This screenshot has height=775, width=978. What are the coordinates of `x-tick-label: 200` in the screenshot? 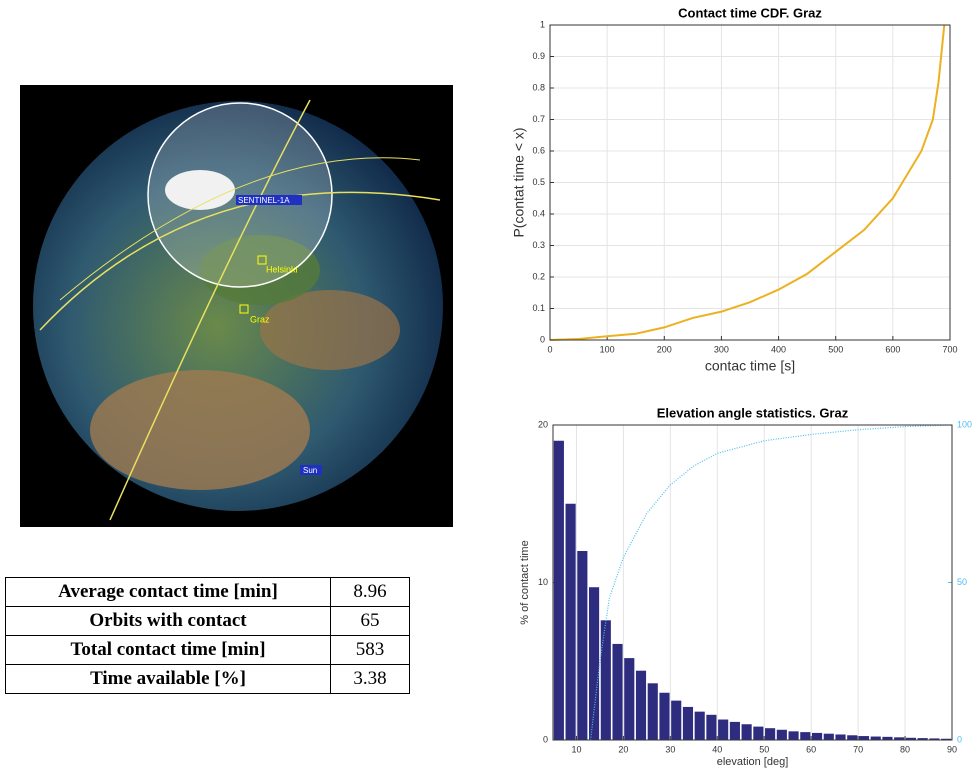 It's located at (664, 349).